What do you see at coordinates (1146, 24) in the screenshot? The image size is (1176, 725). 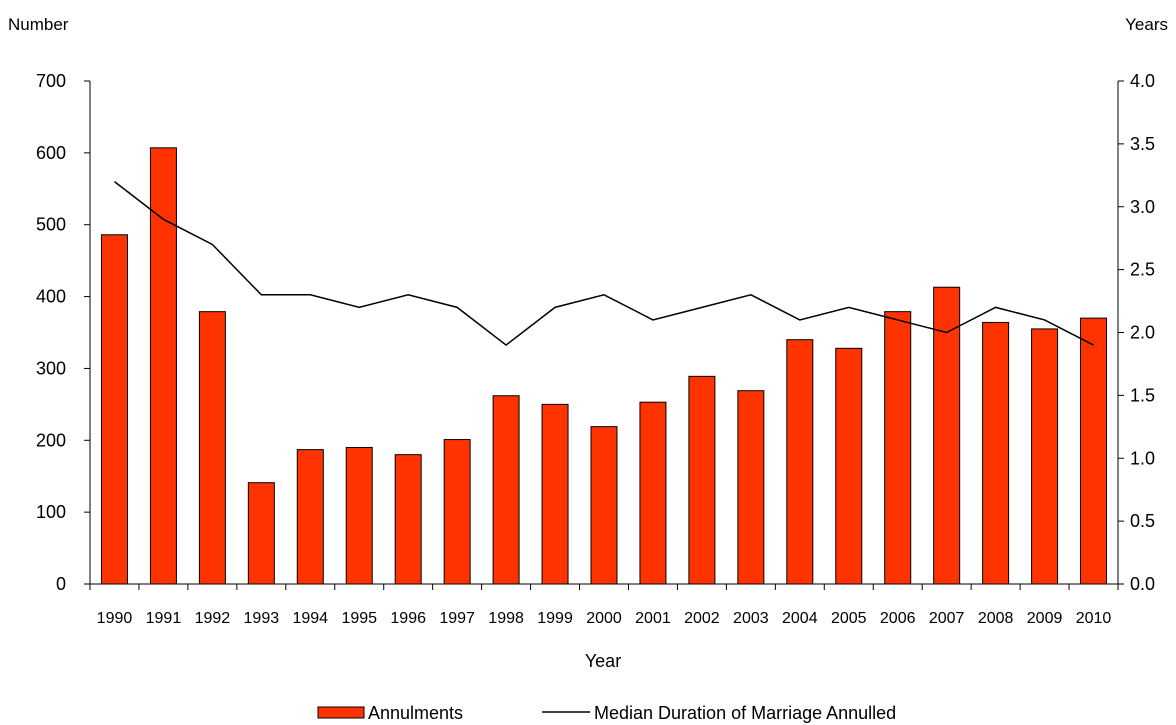 I see `y-right-axis-title: Years` at bounding box center [1146, 24].